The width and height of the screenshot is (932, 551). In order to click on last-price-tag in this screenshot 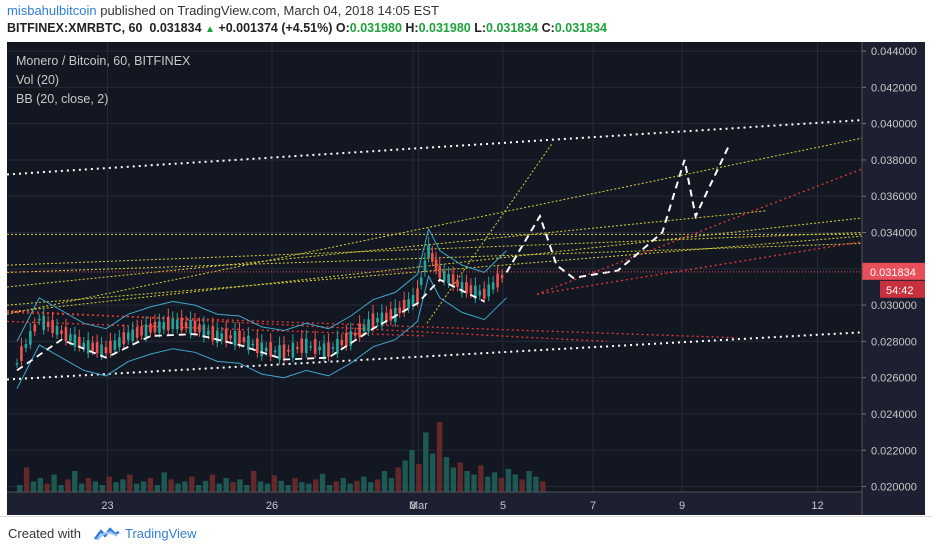, I will do `click(893, 271)`.